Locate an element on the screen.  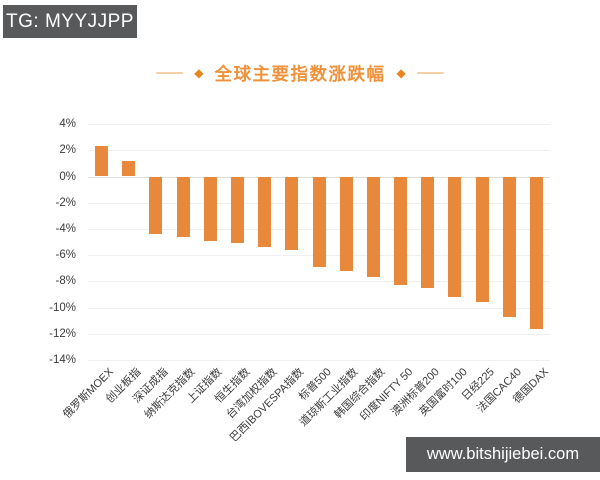
y-tick-label: 2% is located at coordinates (67, 150).